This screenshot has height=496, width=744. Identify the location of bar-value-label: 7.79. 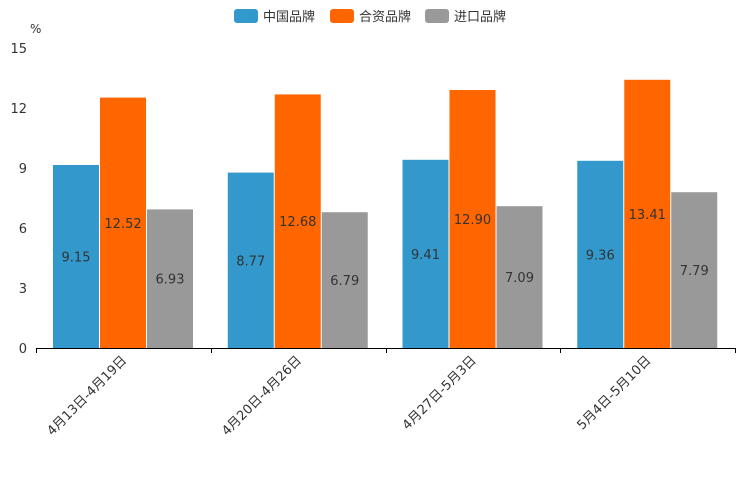
(694, 271).